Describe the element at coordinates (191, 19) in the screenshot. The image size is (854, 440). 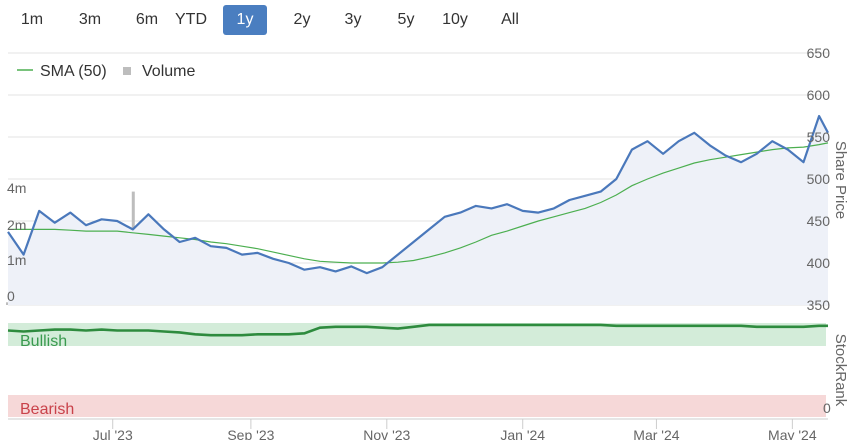
I see `range-button-ytd: YTD` at that location.